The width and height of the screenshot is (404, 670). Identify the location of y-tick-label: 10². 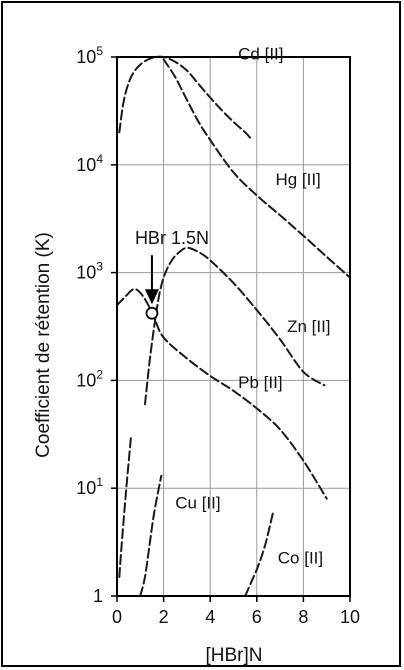
(89, 378).